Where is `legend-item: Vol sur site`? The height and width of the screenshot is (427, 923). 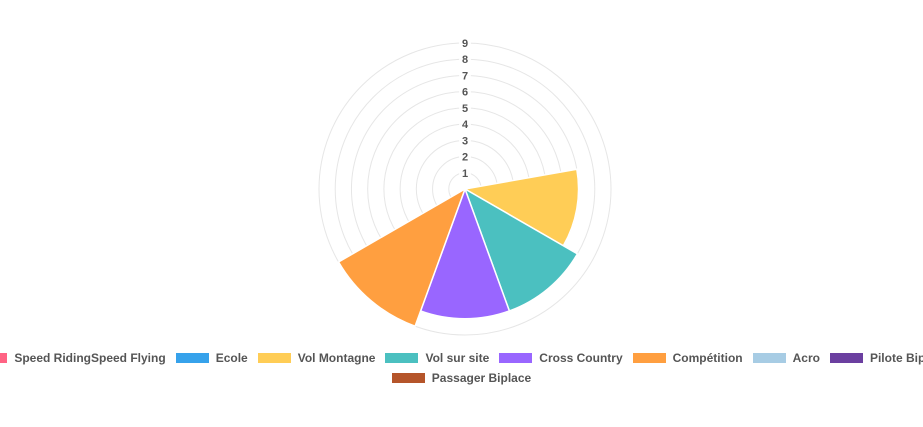 legend-item: Vol sur site is located at coordinates (437, 358).